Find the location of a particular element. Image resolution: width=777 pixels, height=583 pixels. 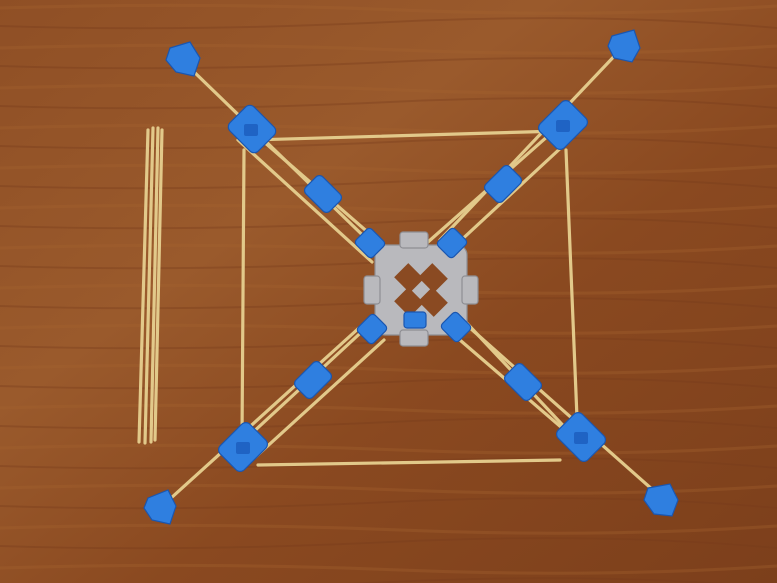

arm-spacers is located at coordinates (418, 283).